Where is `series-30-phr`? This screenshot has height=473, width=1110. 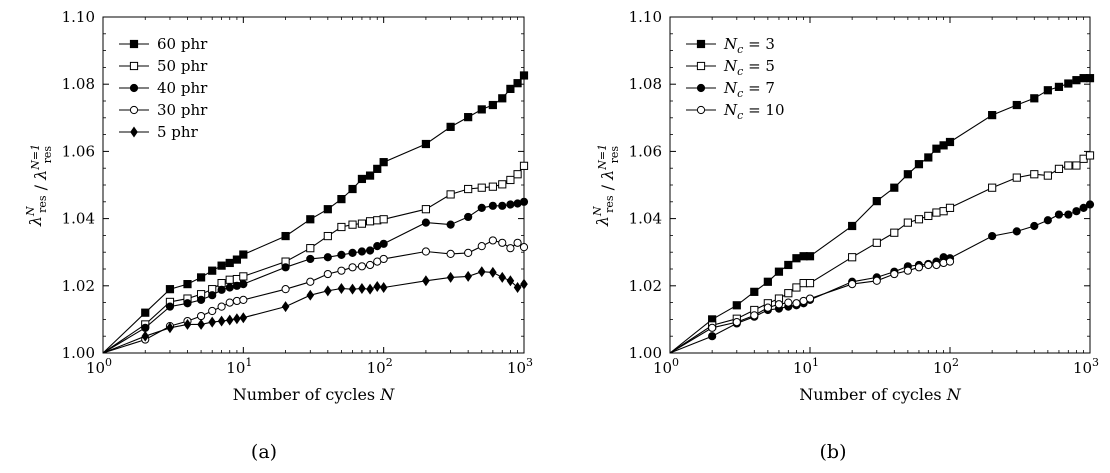 series-30-phr is located at coordinates (315, 295).